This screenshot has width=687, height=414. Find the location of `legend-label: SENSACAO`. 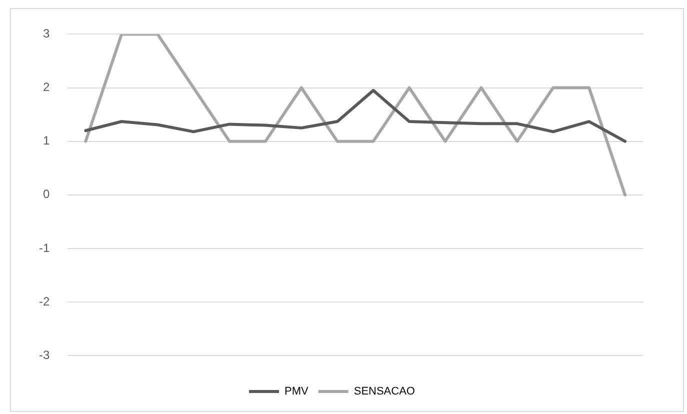

legend-label: SENSACAO is located at coordinates (385, 392).